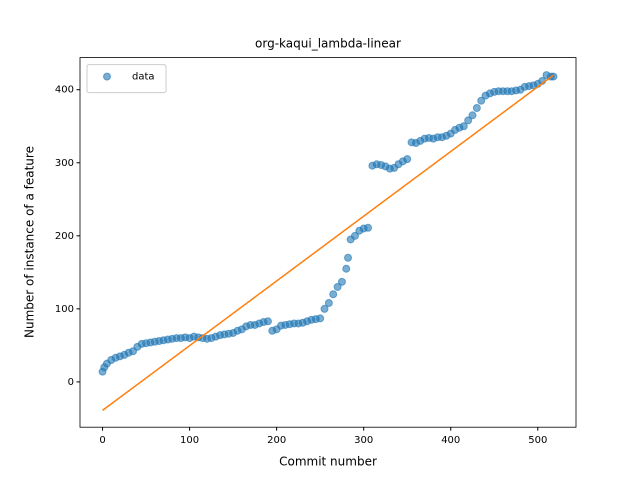 The image size is (640, 484). What do you see at coordinates (276, 440) in the screenshot?
I see `x-tick-label: 200` at bounding box center [276, 440].